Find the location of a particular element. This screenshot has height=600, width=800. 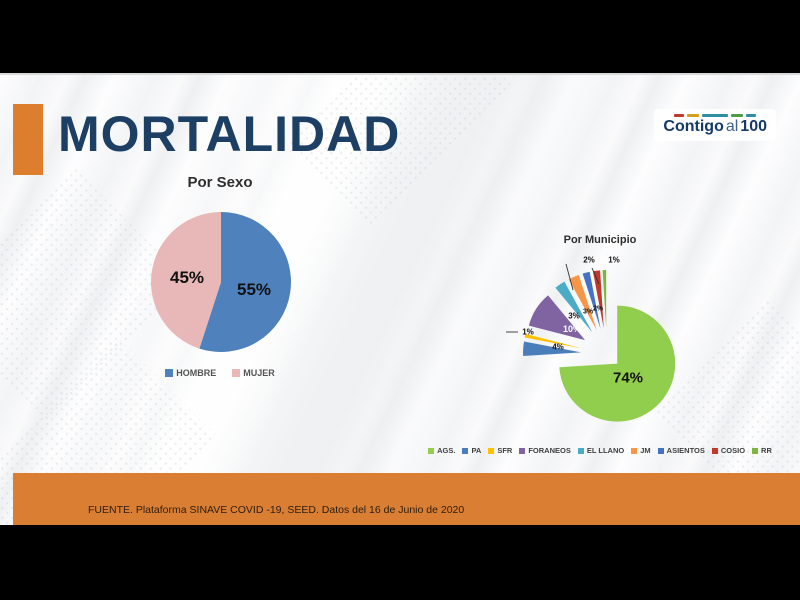

pie-slice-hombre is located at coordinates (245, 282).